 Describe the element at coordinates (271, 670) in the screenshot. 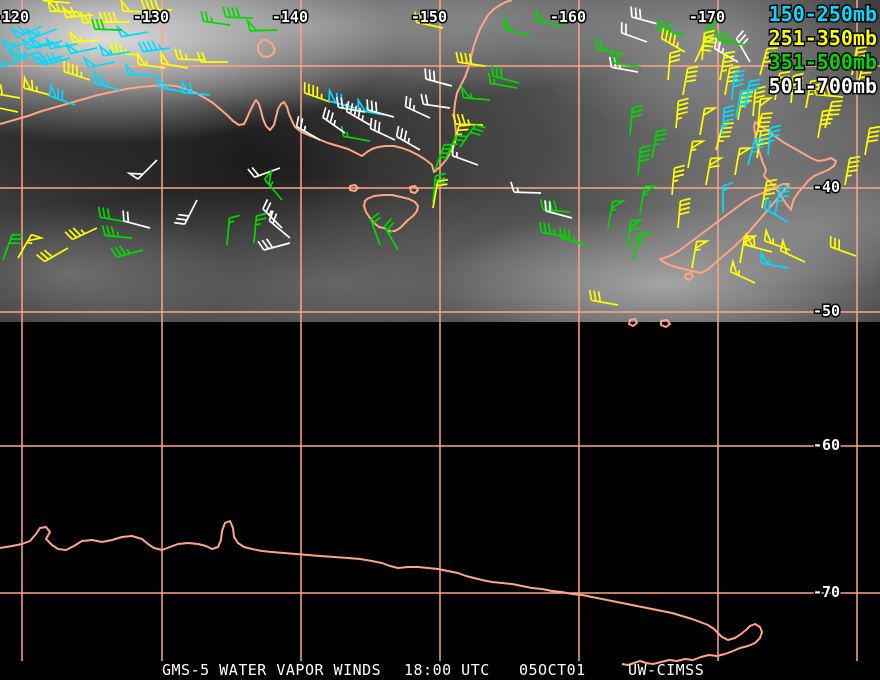

I see `caption-text: GMS-5 WATER VAPOR WINDS` at that location.